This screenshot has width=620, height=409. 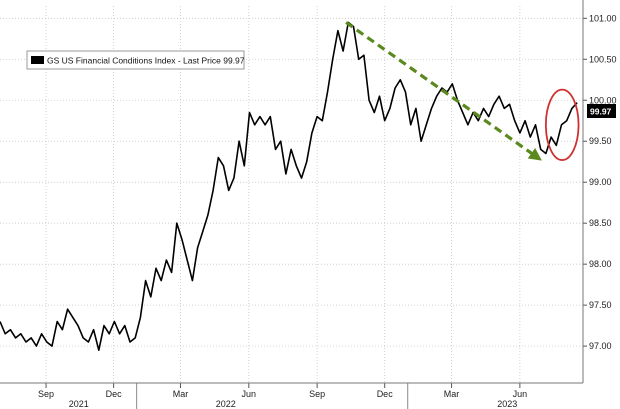 I want to click on last-price-text: 99.97, so click(x=601, y=112).